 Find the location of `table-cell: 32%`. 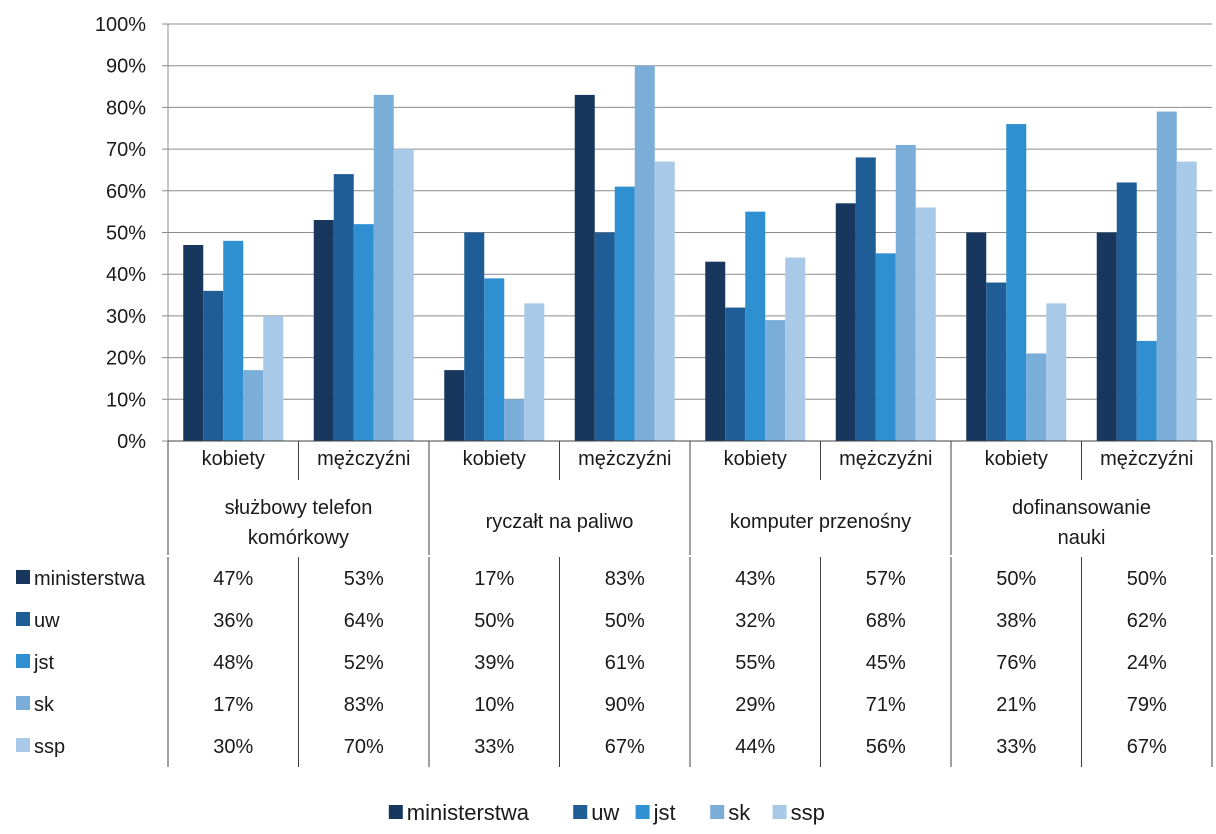

table-cell: 32% is located at coordinates (755, 621).